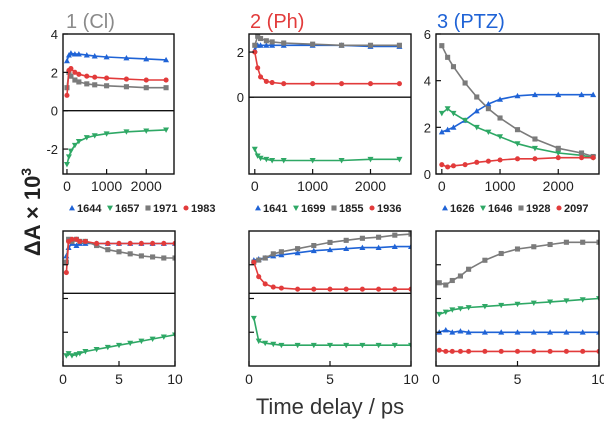  What do you see at coordinates (148, 208) in the screenshot?
I see `legend-marker-1971` at bounding box center [148, 208].